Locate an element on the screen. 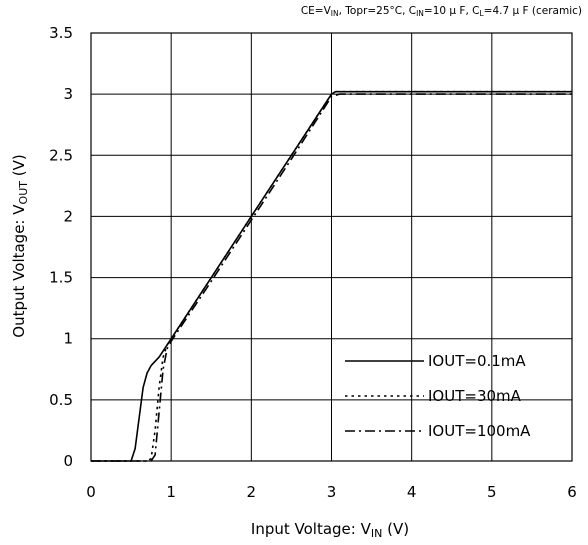 The image size is (588, 545). y-tick-label: 0.5 is located at coordinates (61, 400).